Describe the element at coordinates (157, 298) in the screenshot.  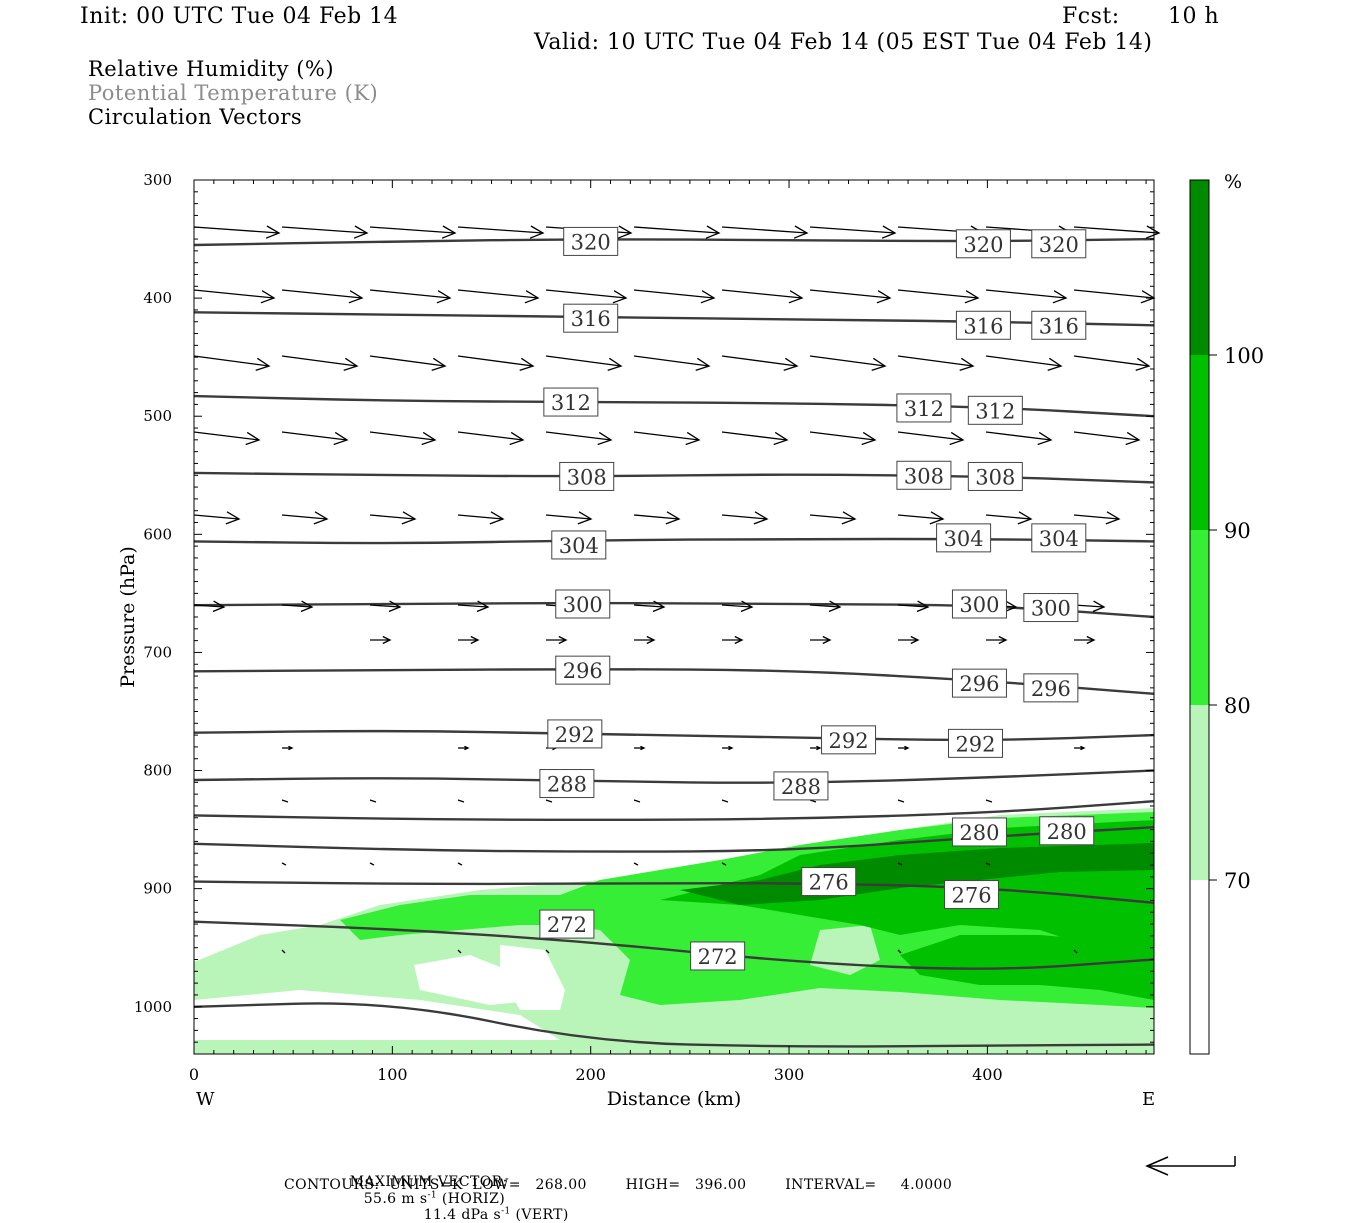
I see `y-tick-label: 400` at that location.